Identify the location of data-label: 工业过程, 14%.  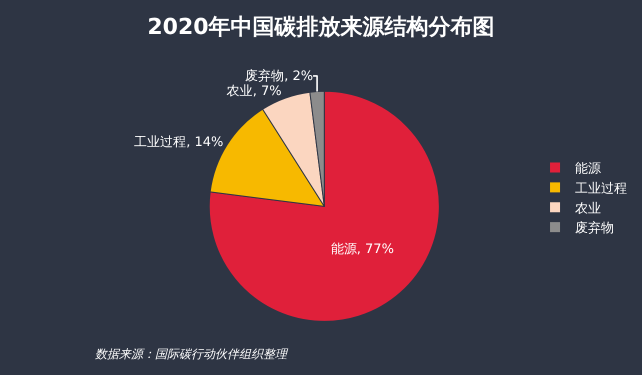
(179, 142).